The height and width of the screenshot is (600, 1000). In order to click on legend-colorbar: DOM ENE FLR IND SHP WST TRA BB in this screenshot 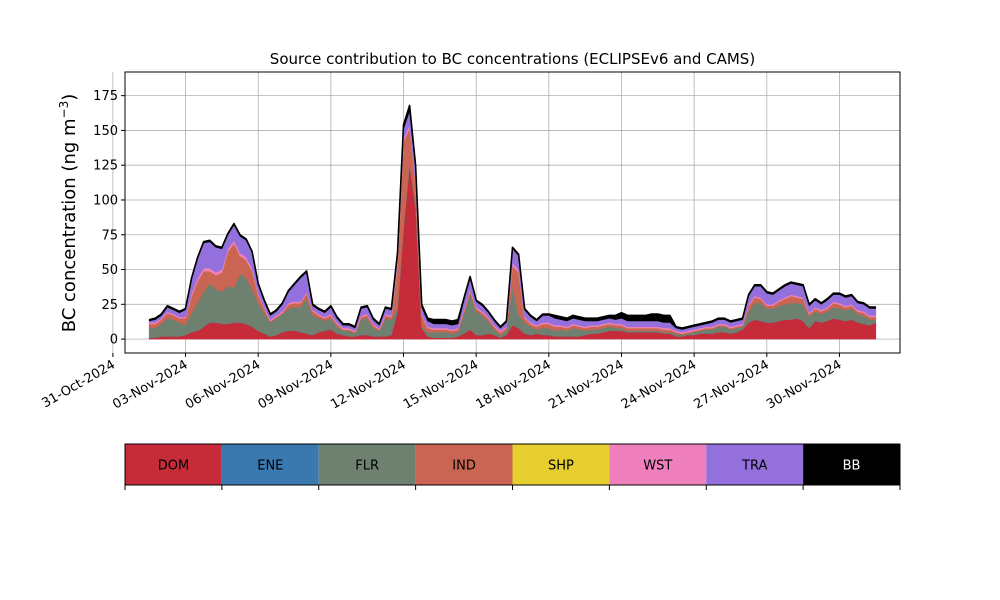, I will do `click(512, 466)`.